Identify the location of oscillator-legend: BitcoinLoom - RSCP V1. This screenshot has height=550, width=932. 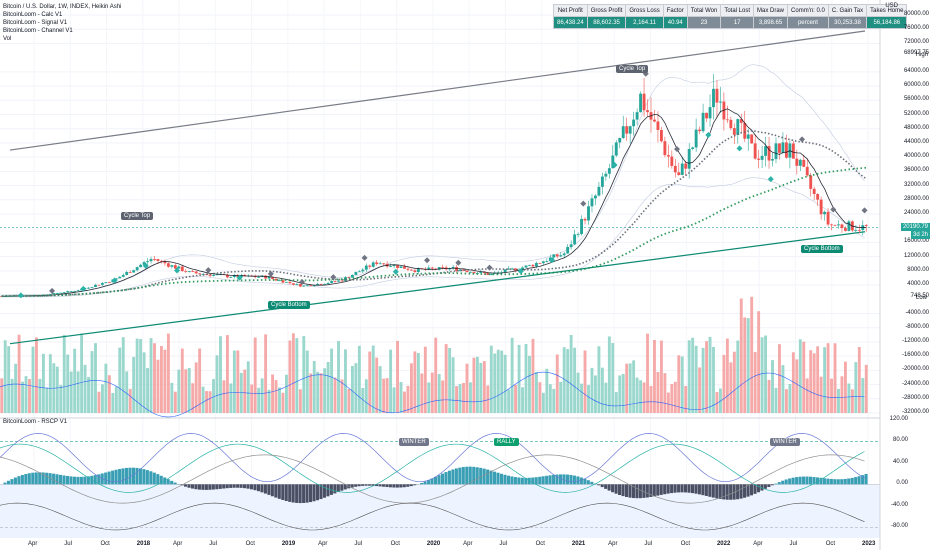
(35, 422).